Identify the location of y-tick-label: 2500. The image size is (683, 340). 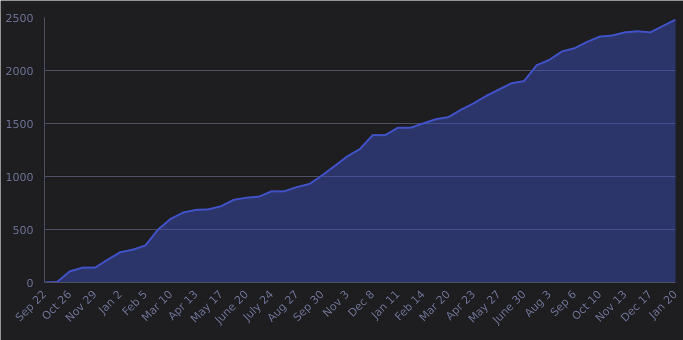
(20, 18).